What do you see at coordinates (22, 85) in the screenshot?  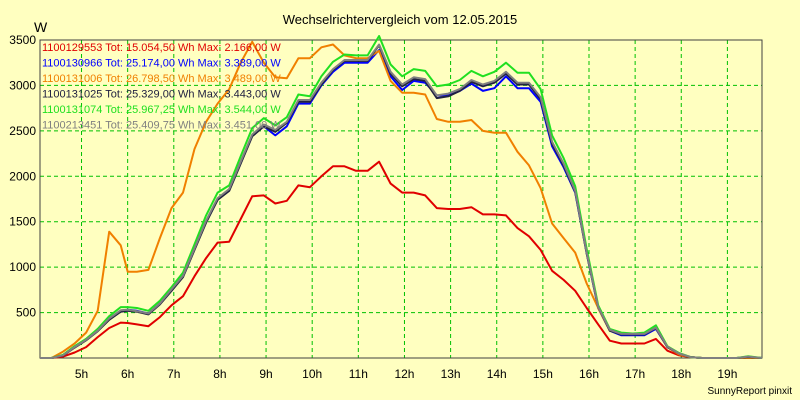 I see `y-tick-label: 3000` at bounding box center [22, 85].